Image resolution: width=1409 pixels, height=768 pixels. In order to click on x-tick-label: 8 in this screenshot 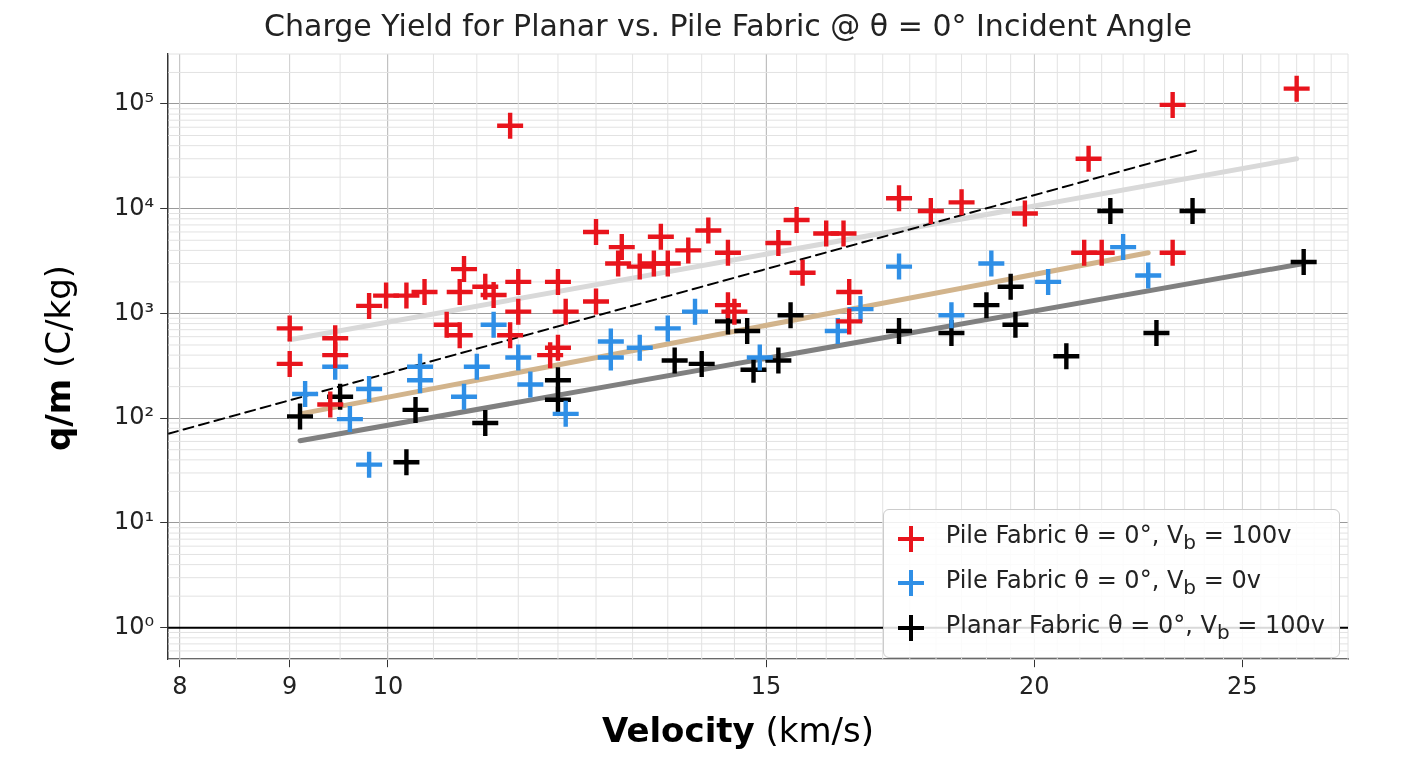, I will do `click(180, 685)`.